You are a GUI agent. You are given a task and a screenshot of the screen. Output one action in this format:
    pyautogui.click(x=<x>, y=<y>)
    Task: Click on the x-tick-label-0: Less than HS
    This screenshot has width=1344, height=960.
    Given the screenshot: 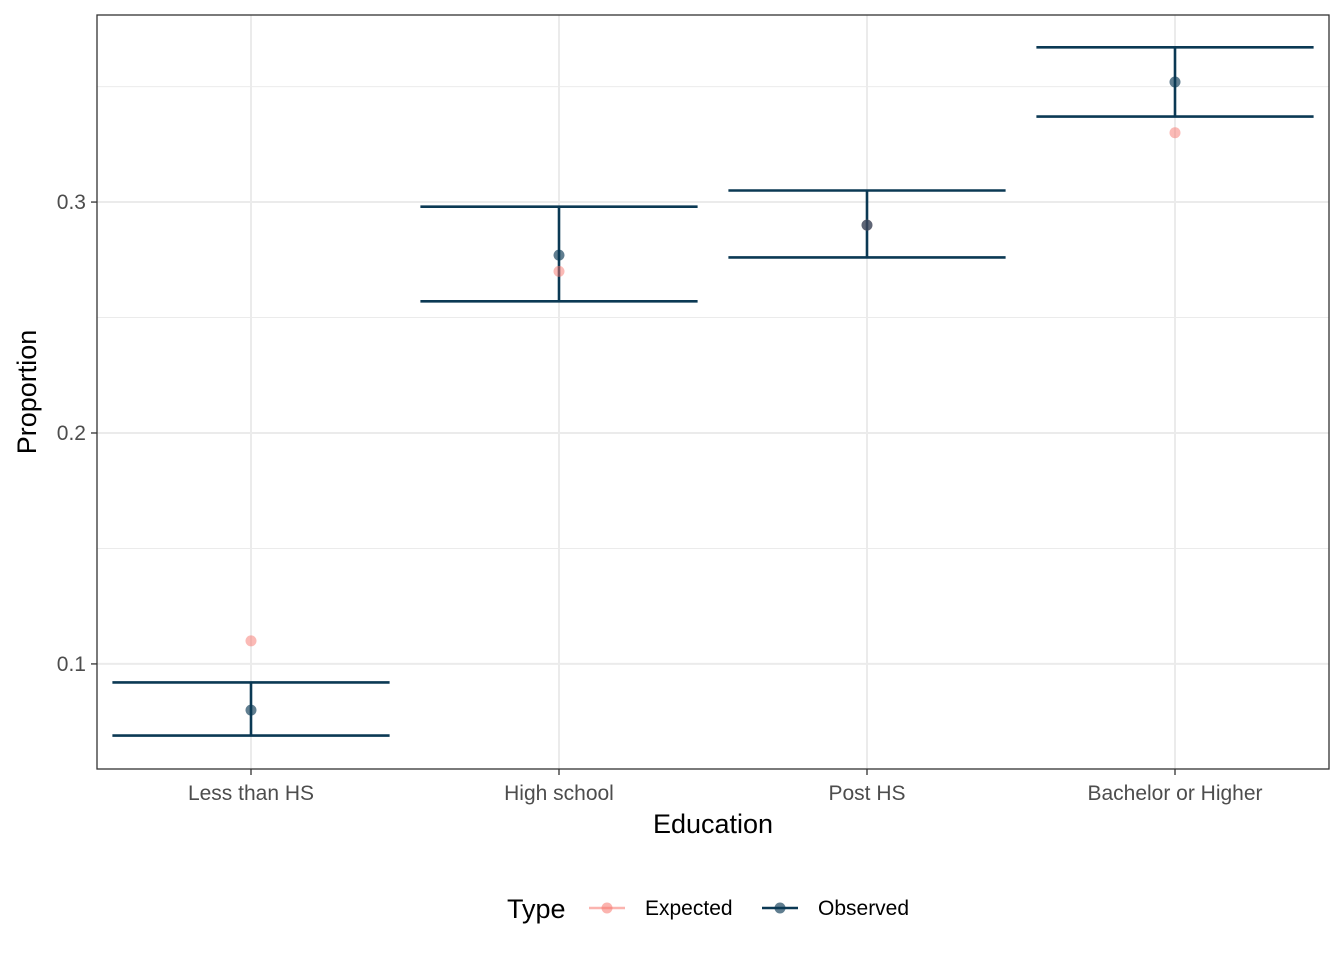 What is the action you would take?
    pyautogui.click(x=251, y=793)
    